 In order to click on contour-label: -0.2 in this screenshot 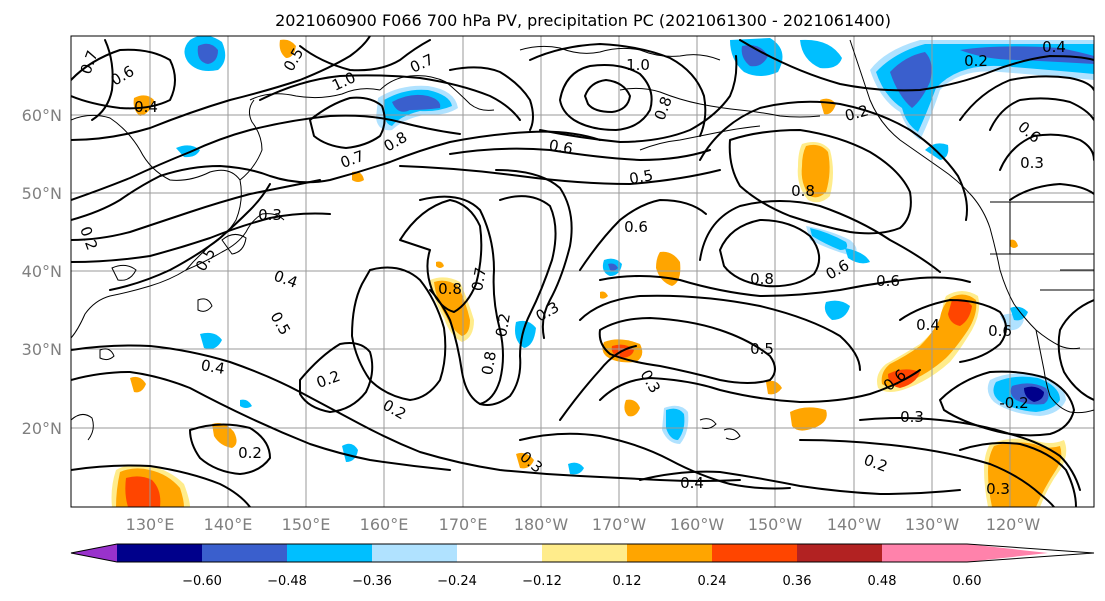, I will do `click(1013, 403)`.